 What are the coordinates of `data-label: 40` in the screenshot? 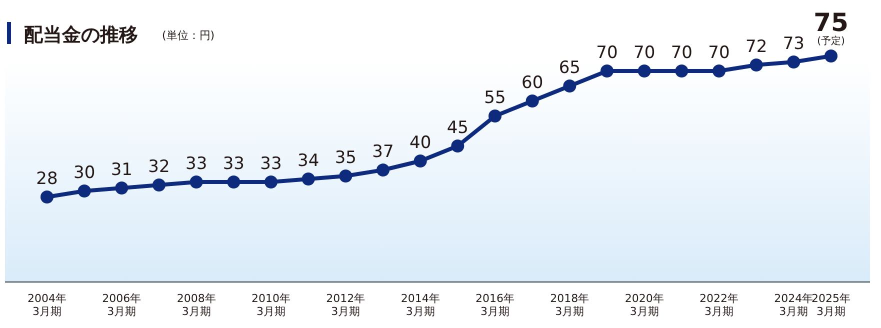 It's located at (421, 143).